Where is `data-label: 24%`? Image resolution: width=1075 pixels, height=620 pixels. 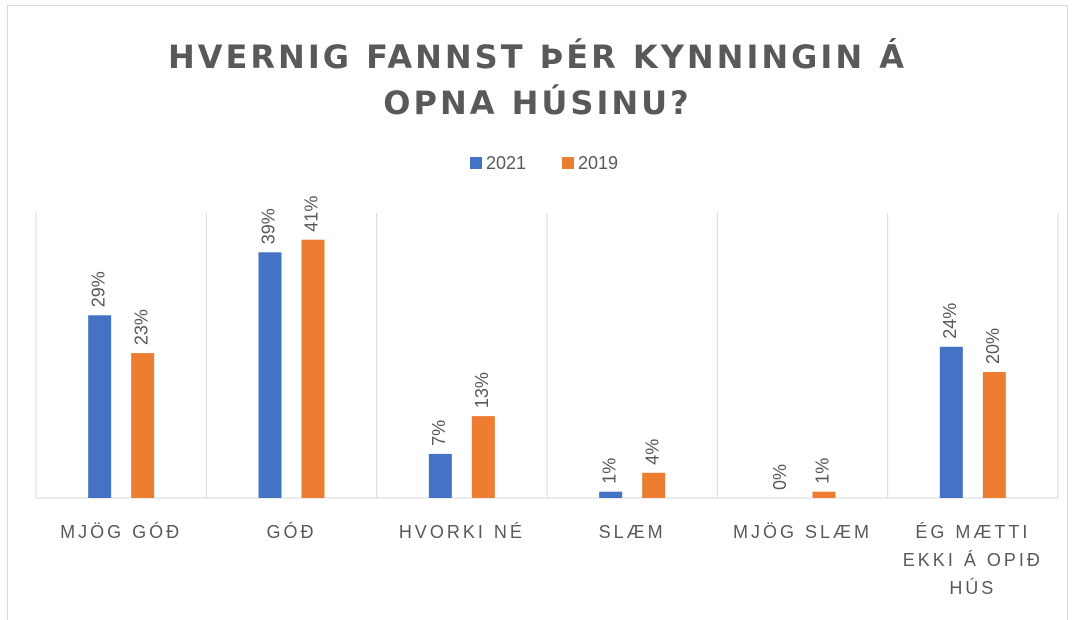
data-label: 24% is located at coordinates (950, 321).